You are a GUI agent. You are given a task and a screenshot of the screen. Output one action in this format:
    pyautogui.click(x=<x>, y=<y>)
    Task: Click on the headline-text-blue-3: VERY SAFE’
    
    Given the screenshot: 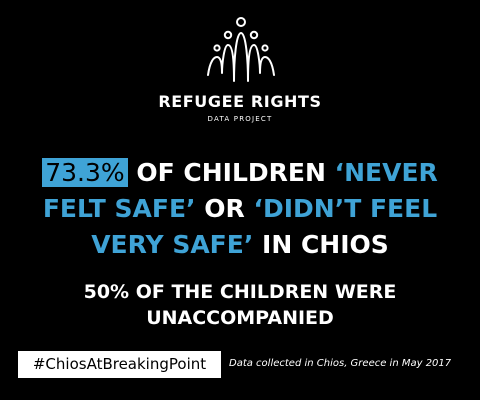 What is the action you would take?
    pyautogui.click(x=172, y=244)
    